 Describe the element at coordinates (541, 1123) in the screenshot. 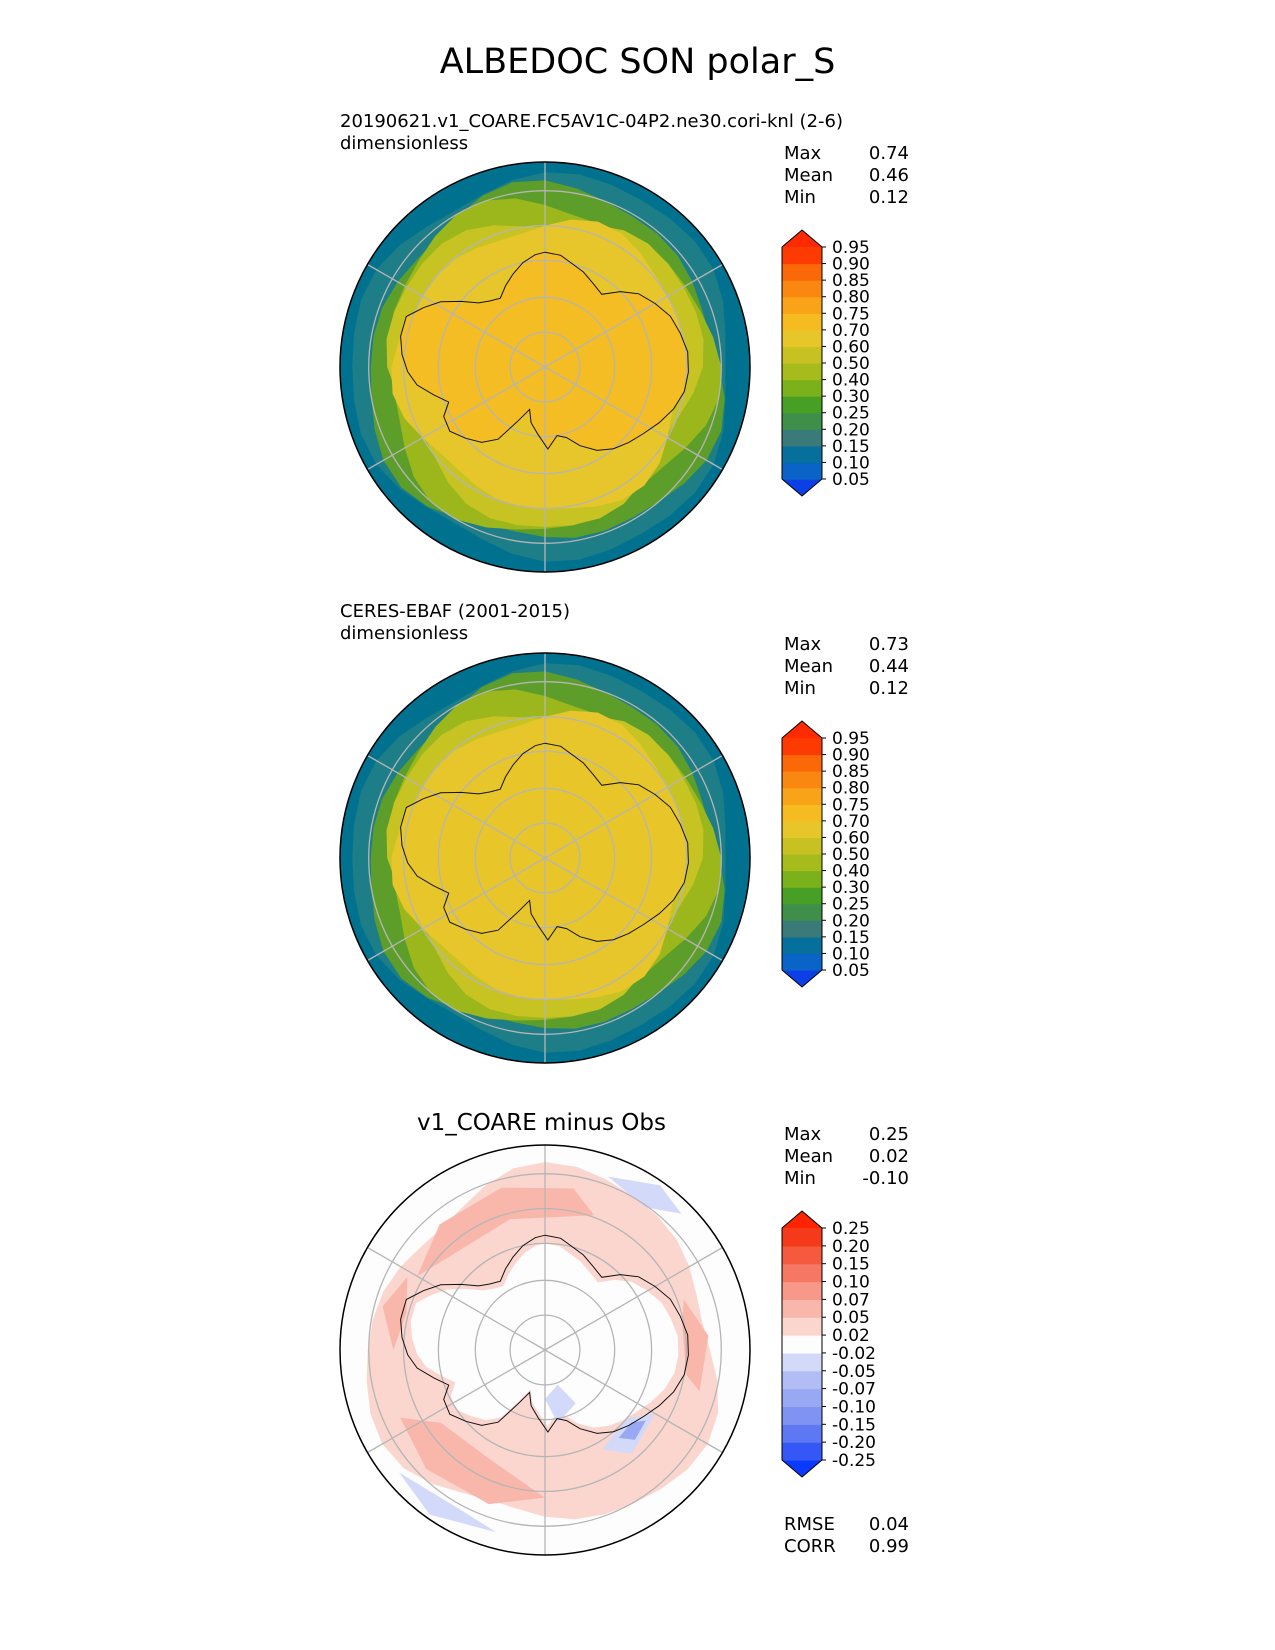

I see `diff-panel-title: v1_COARE minus Obs` at that location.